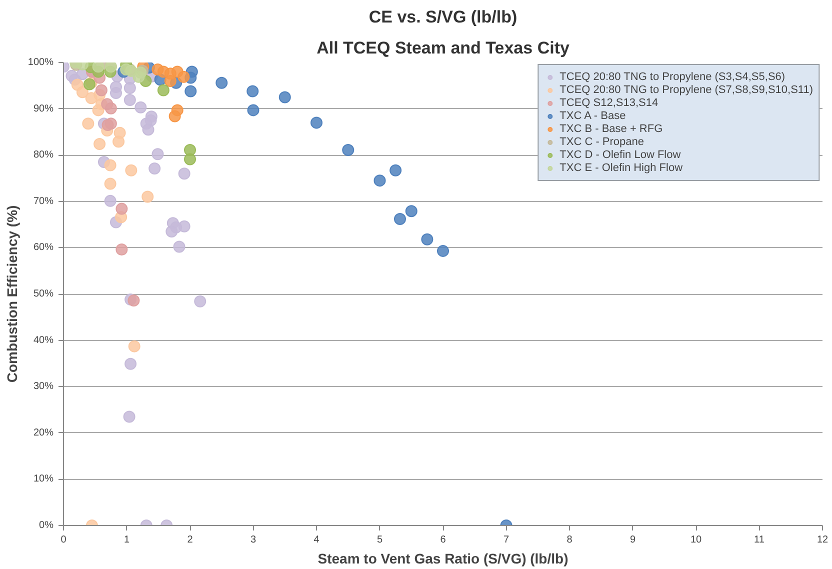 The image size is (832, 569). What do you see at coordinates (443, 17) in the screenshot?
I see `chart-title: CE vs. S/VG (lb/lb)` at bounding box center [443, 17].